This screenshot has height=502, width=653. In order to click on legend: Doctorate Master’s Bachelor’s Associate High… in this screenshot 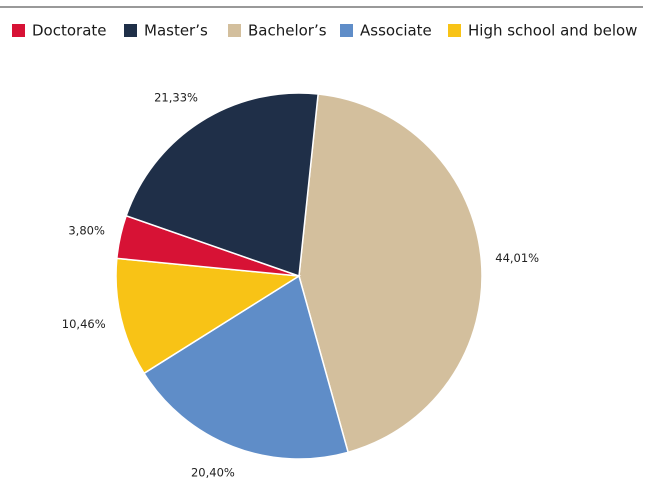, I will do `click(324, 31)`.